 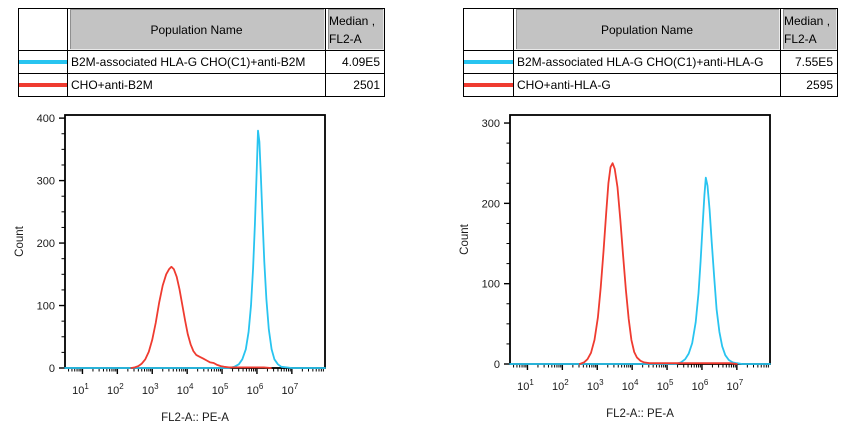 I want to click on legend-row: CHO+anti-B2M 2501, so click(x=201, y=85).